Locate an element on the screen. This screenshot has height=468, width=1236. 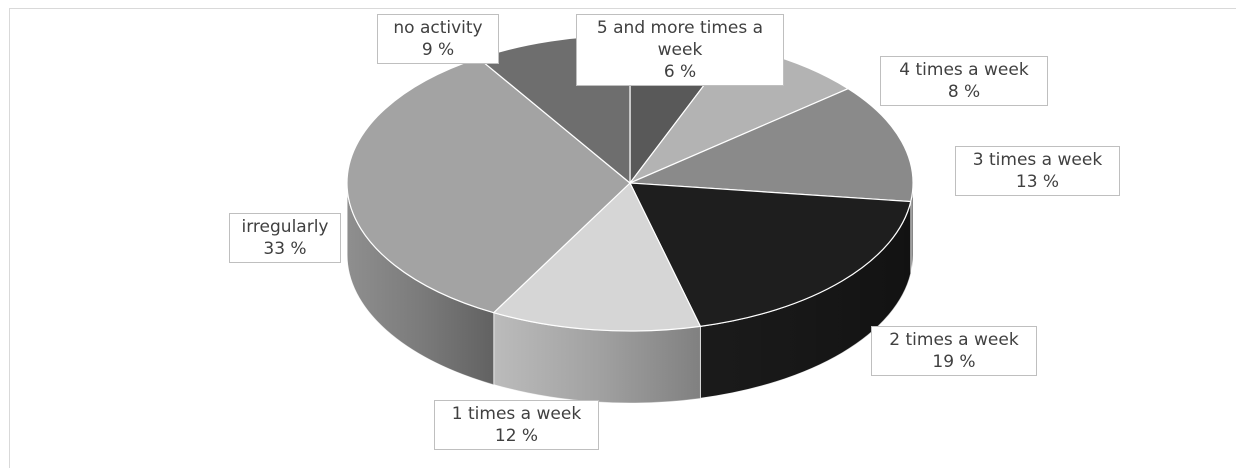
data-label-value: 13 % is located at coordinates (1037, 182).